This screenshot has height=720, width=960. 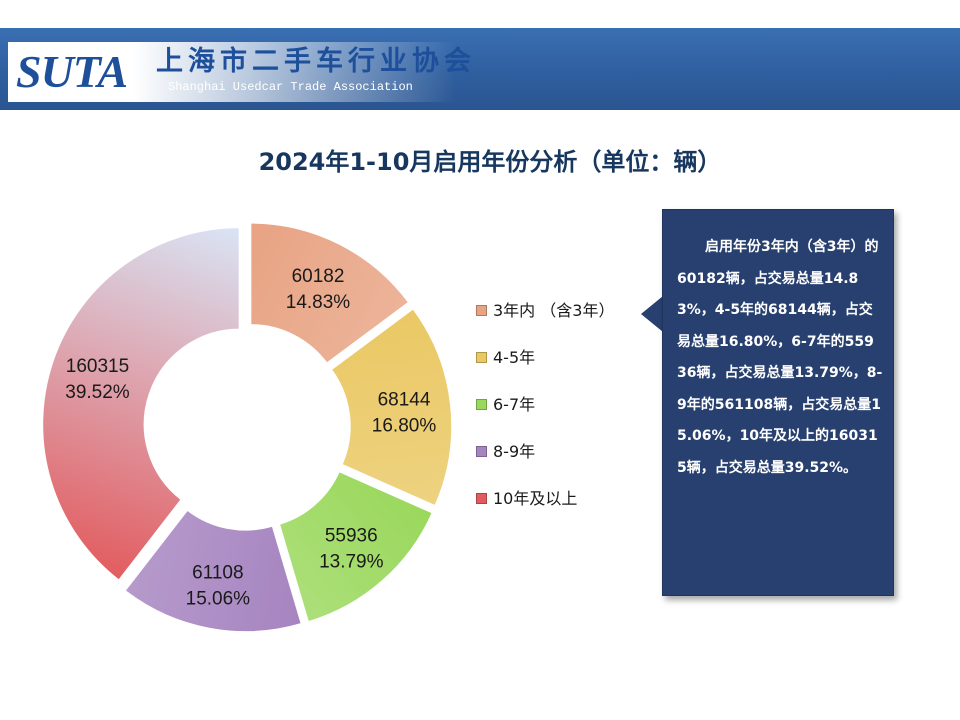 What do you see at coordinates (218, 598) in the screenshot?
I see `slice-percent-label: 15.06%` at bounding box center [218, 598].